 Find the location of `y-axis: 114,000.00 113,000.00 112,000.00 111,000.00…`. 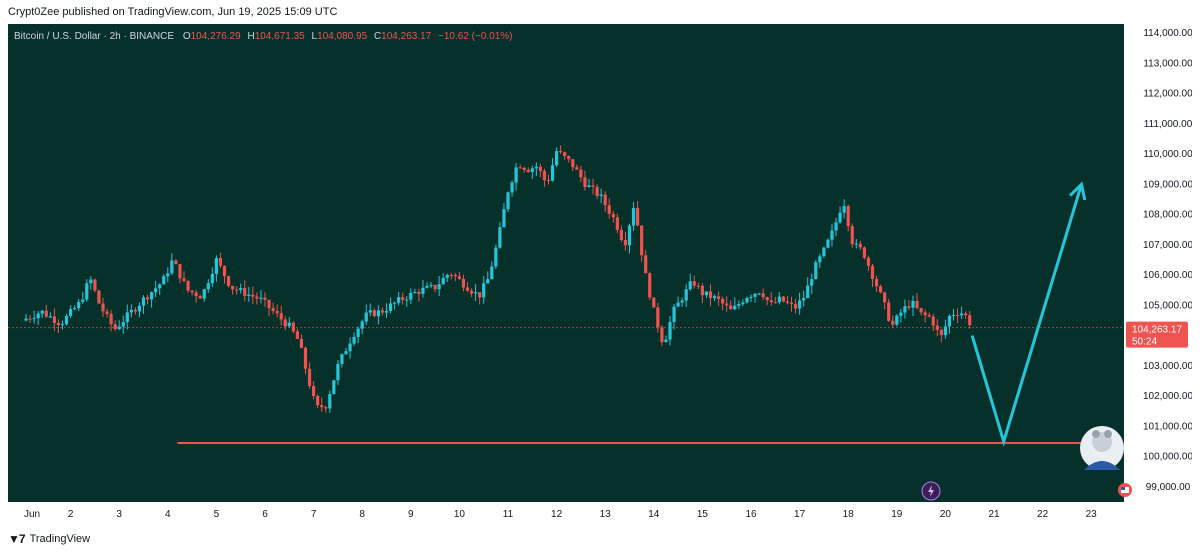

y-axis: 114,000.00 113,000.00 112,000.00 111,000.00… is located at coordinates (1167, 260).